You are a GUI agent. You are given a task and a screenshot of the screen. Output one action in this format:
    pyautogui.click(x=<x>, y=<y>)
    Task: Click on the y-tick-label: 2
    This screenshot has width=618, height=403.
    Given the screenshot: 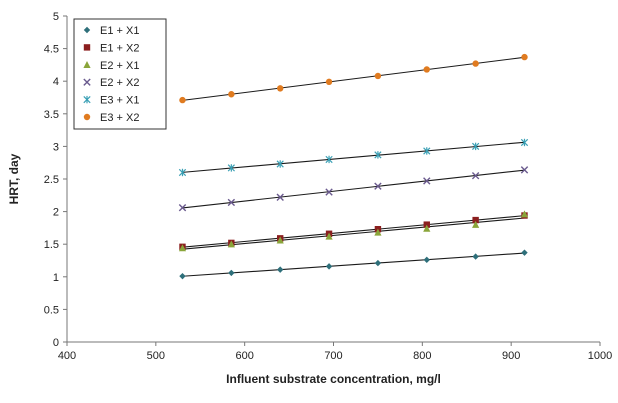 What is the action you would take?
    pyautogui.click(x=56, y=213)
    